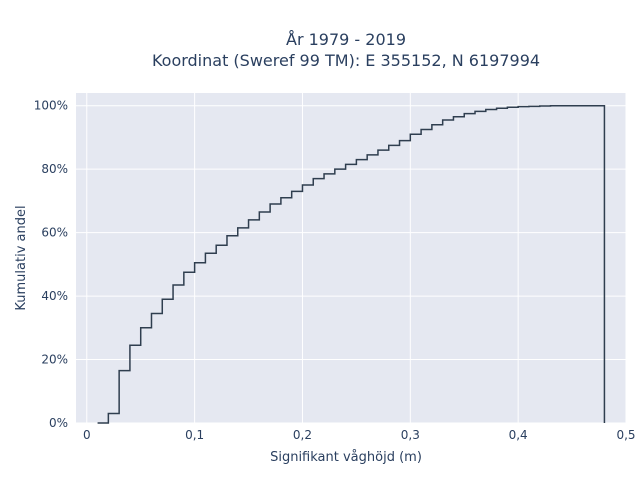 The height and width of the screenshot is (480, 640). What do you see at coordinates (518, 435) in the screenshot?
I see `x-tick-label: 0,4` at bounding box center [518, 435].